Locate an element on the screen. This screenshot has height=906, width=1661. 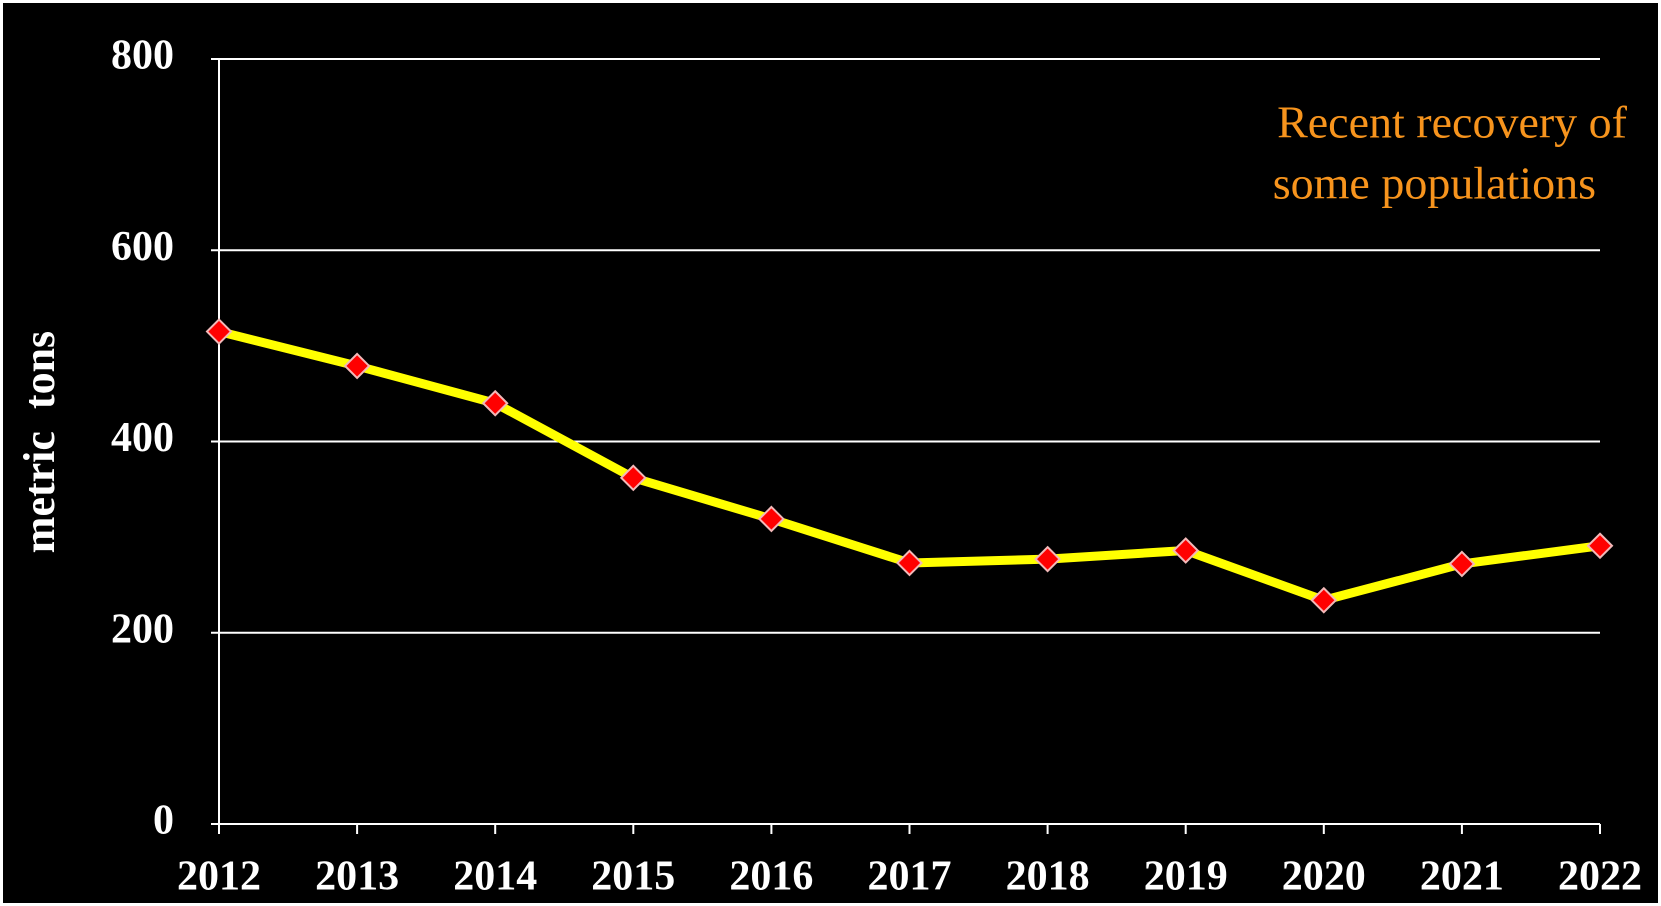
y-tick-label: 400 is located at coordinates (142, 438).